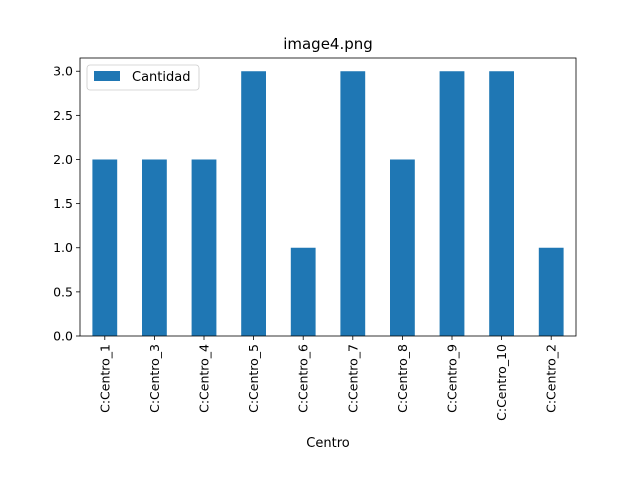 The image size is (640, 480). Describe the element at coordinates (402, 247) in the screenshot. I see `bar-C:Centro_8` at that location.